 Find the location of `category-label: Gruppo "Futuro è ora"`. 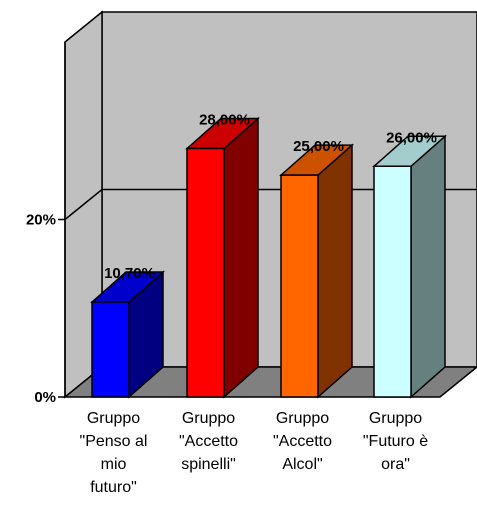

category-label: Gruppo "Futuro è ora" is located at coordinates (395, 441).